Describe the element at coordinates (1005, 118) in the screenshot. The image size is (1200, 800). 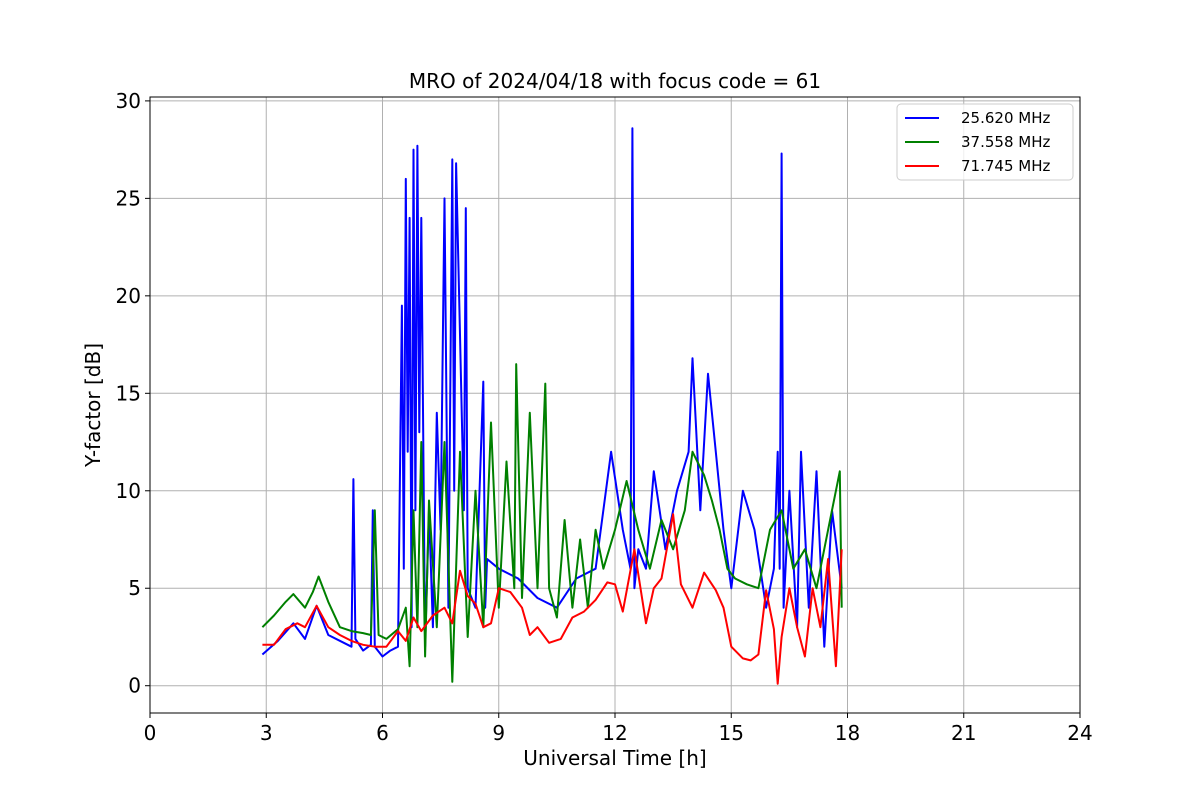
I see `legend-label-1: 25.620 MHz` at that location.